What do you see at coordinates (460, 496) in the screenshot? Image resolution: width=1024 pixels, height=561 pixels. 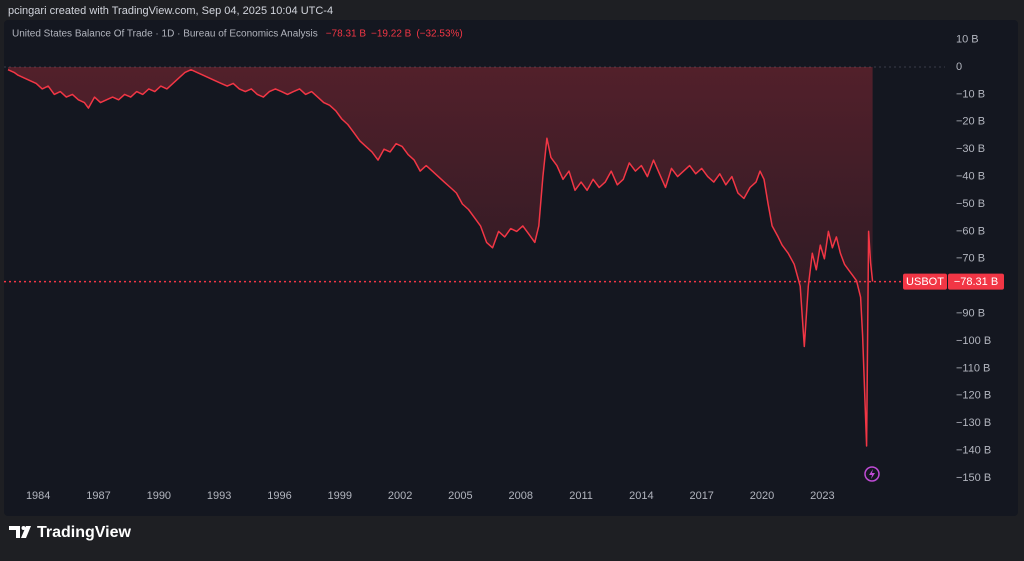 I see `x-tick-label: 2005` at bounding box center [460, 496].